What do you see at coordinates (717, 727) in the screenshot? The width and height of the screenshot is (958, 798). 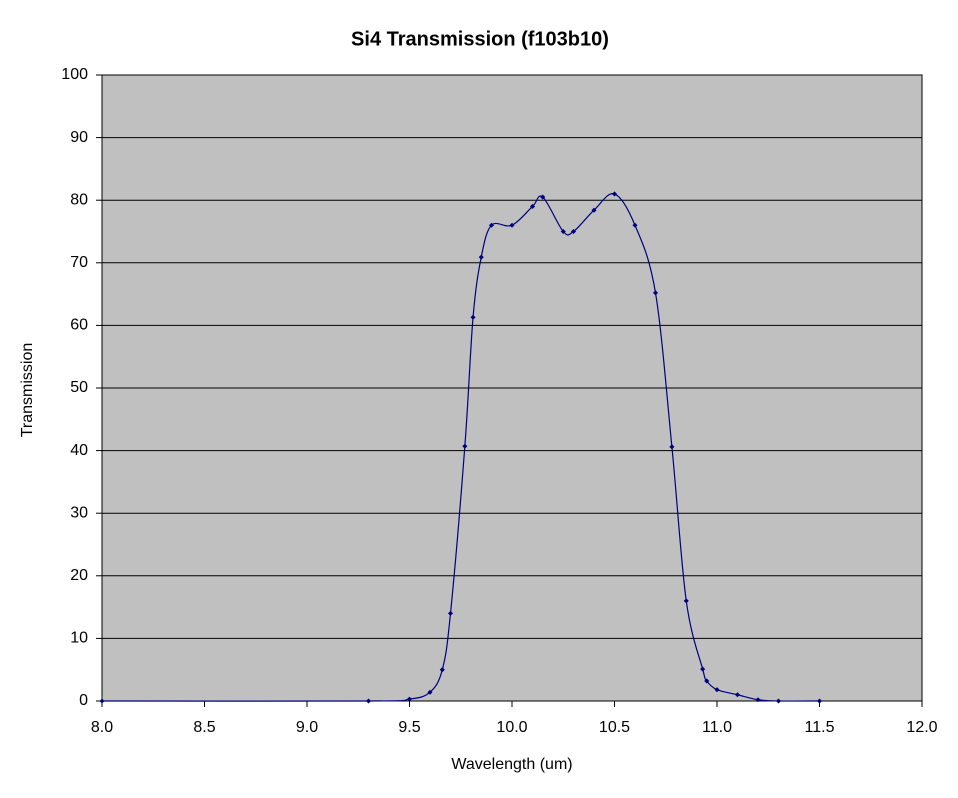 I see `x-tick-label: 11.0` at bounding box center [717, 727].